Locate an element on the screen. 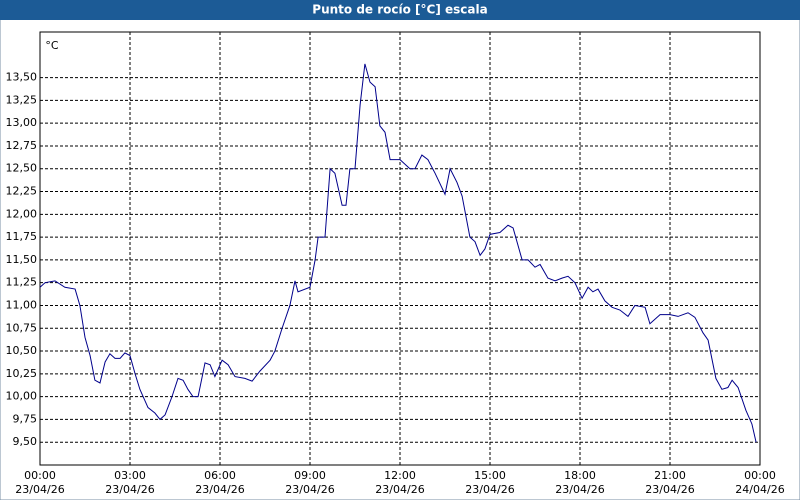 The image size is (800, 500). y-tick-label: 10,00 is located at coordinates (22, 396).